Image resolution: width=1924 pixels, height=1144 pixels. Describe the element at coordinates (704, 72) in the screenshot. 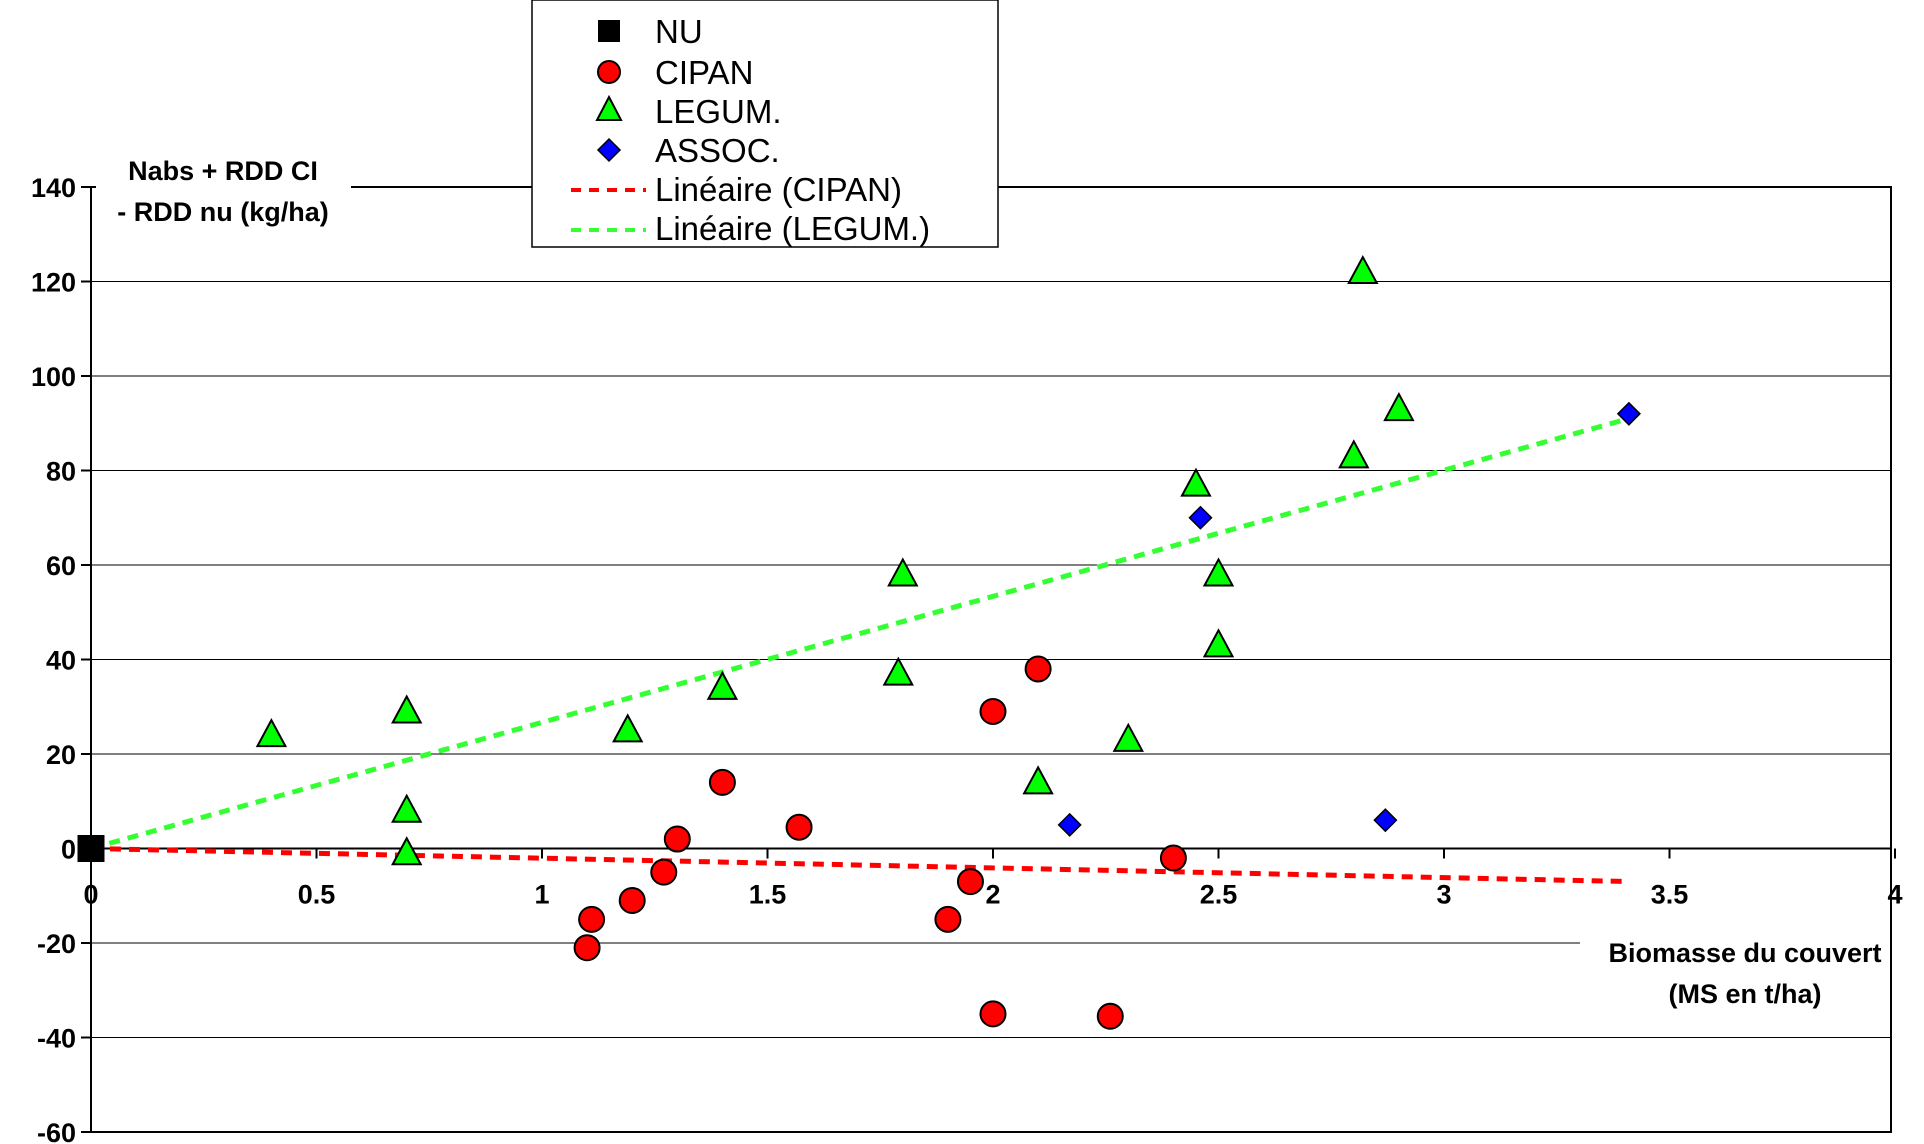

I see `legend-label-cipan: CIPAN` at that location.